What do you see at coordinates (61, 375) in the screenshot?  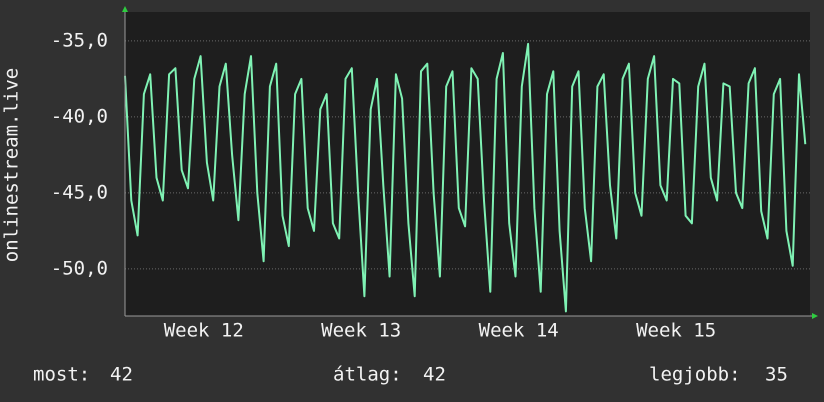 I see `stat-label: most:` at bounding box center [61, 375].